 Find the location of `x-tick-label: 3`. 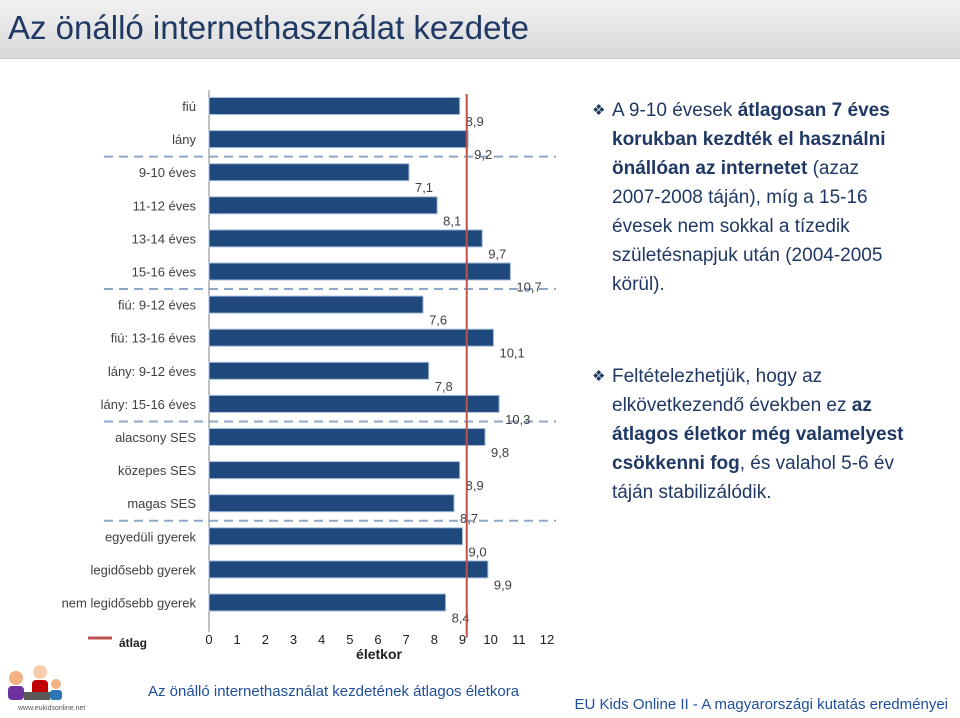

x-tick-label: 3 is located at coordinates (293, 639).